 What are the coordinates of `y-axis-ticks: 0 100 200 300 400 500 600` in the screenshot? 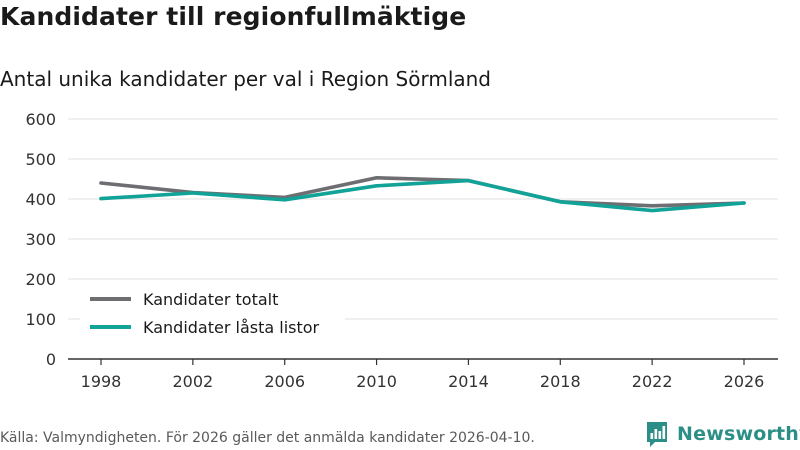 It's located at (40, 239).